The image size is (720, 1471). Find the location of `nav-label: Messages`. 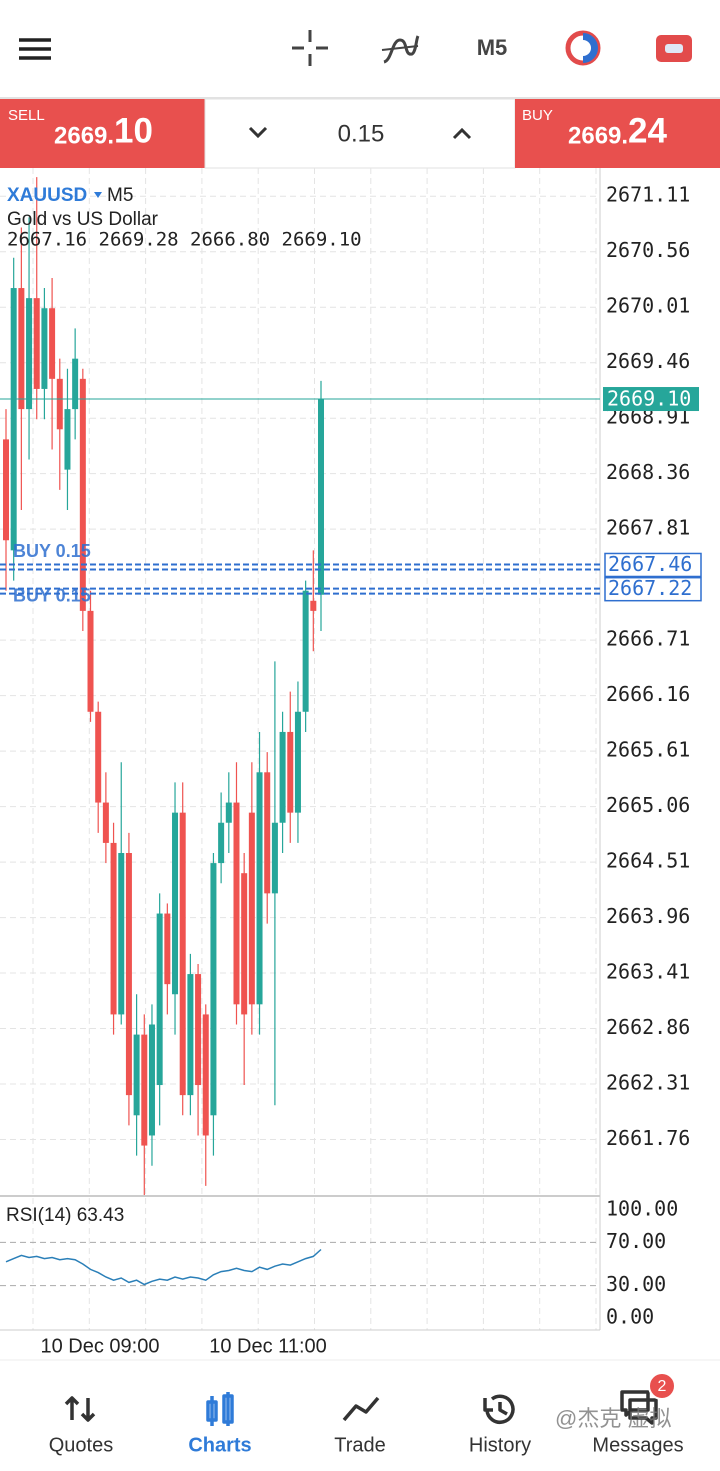

nav-label: Messages is located at coordinates (637, 1445).